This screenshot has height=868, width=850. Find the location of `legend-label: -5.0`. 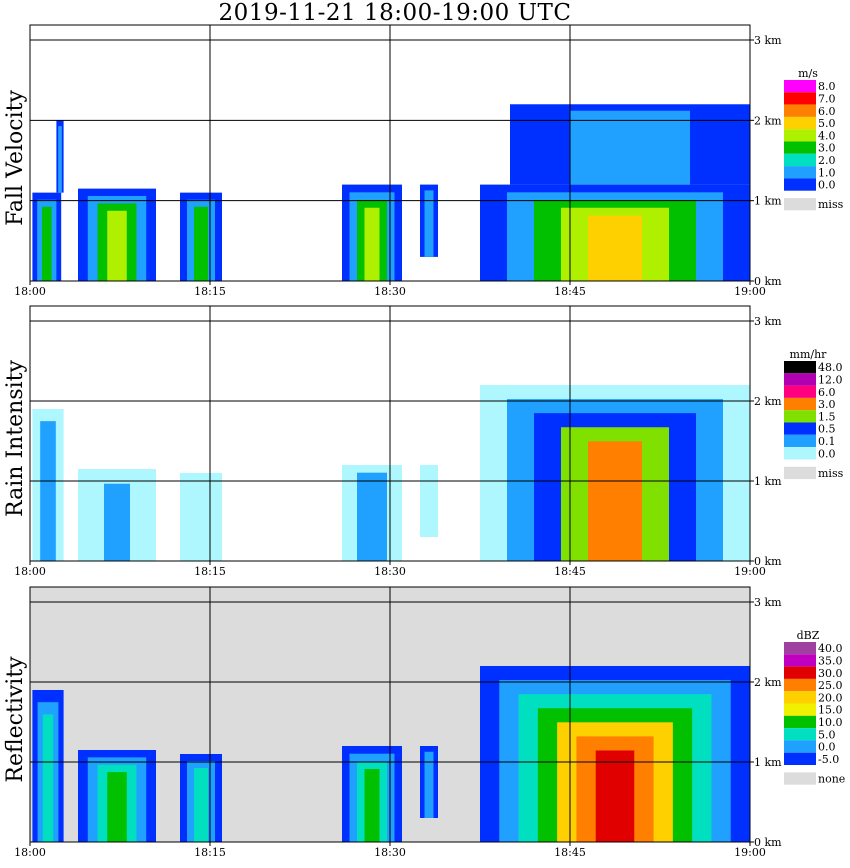

legend-label: -5.0 is located at coordinates (828, 759).